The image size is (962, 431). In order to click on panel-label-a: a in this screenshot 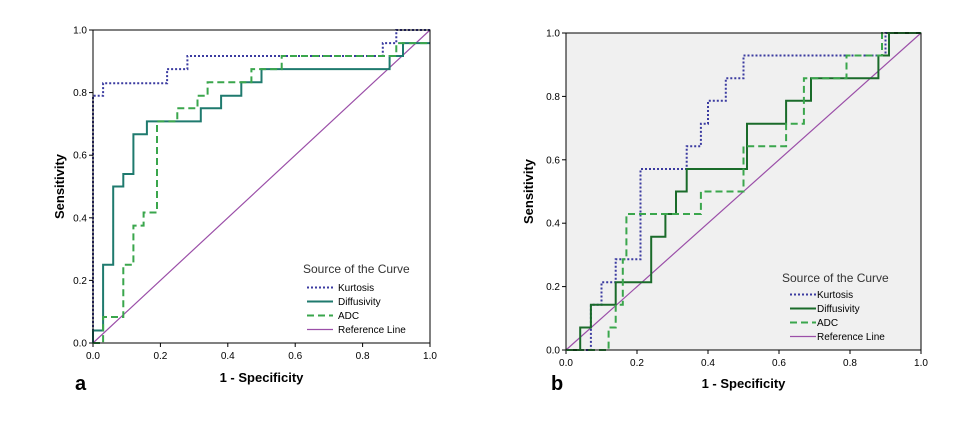, I will do `click(81, 384)`.